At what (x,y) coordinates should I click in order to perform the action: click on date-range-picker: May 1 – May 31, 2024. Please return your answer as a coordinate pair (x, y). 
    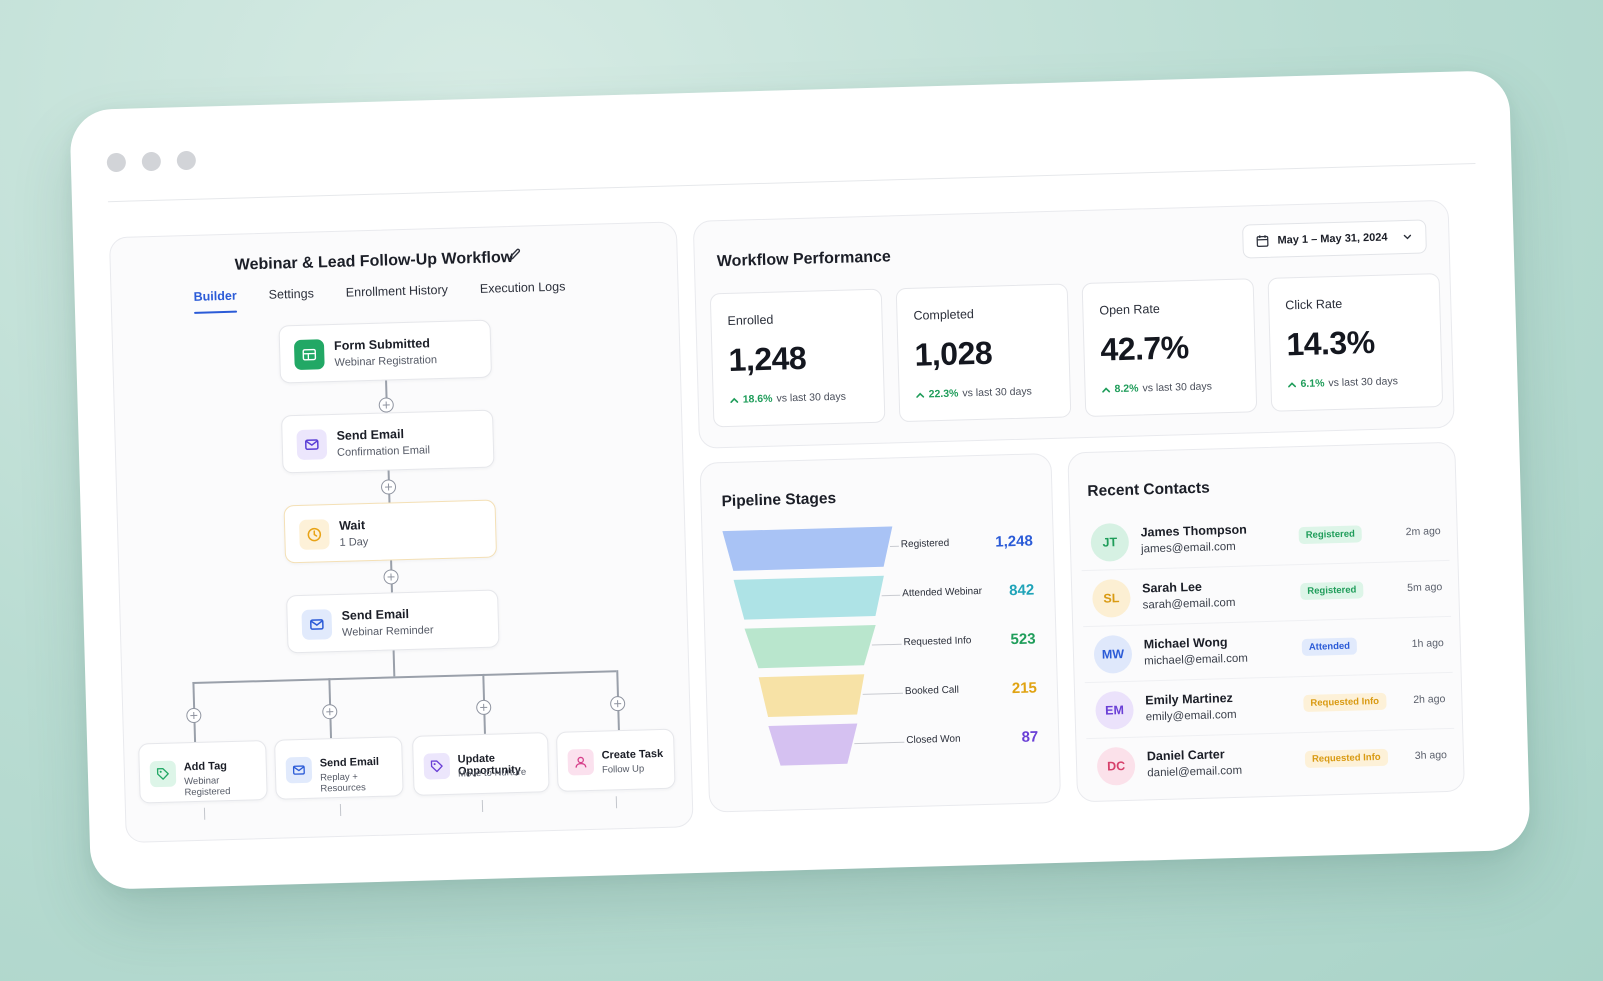
    Looking at the image, I should click on (1334, 239).